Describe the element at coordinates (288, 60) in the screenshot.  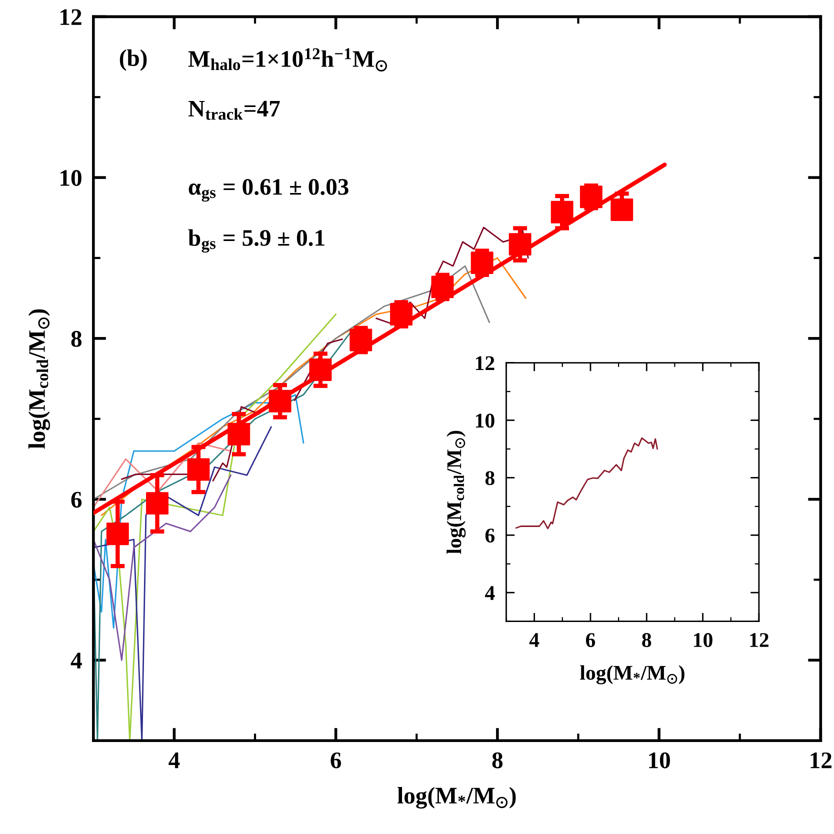
I see `annotation: M$_{halo}$=1×10$^{12}$h$^{−1}$M$_{⊙}$` at that location.